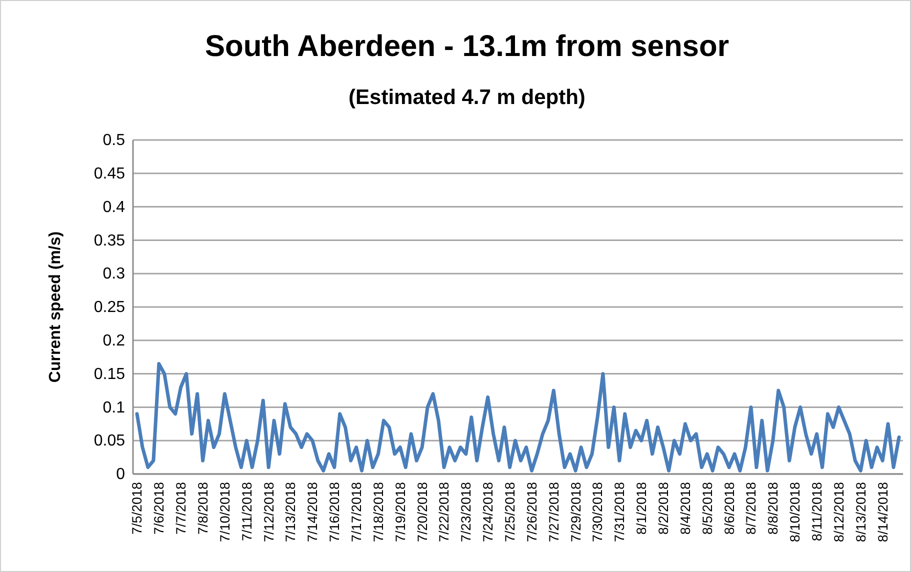 The width and height of the screenshot is (911, 572). What do you see at coordinates (110, 174) in the screenshot?
I see `y-tick-label: 0.45` at bounding box center [110, 174].